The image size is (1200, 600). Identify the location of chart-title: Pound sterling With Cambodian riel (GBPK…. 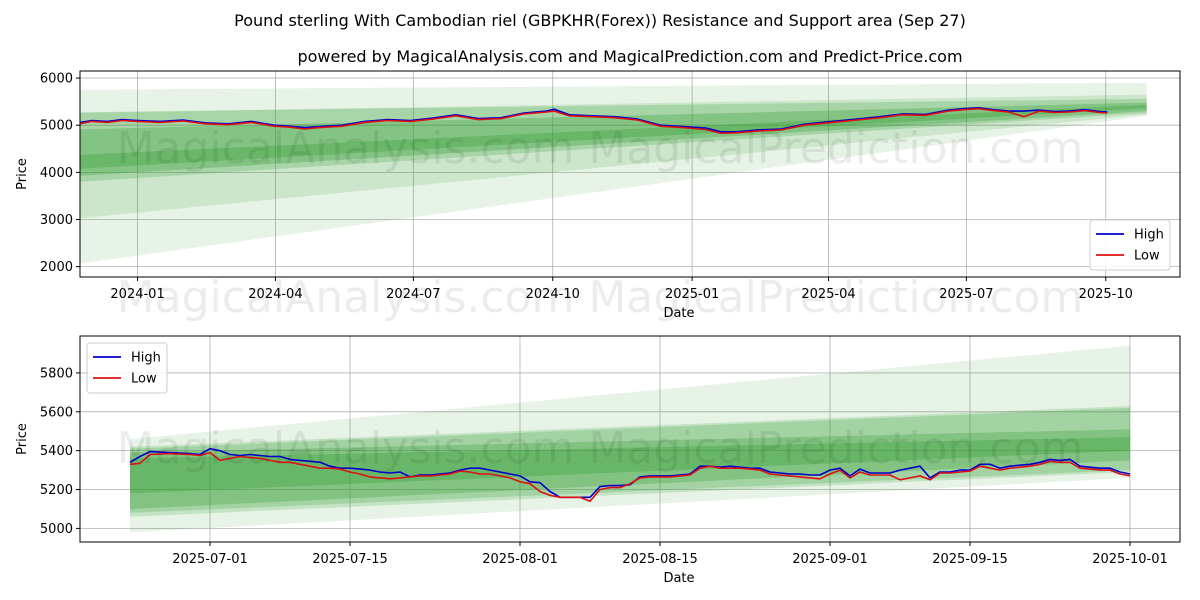
(600, 20).